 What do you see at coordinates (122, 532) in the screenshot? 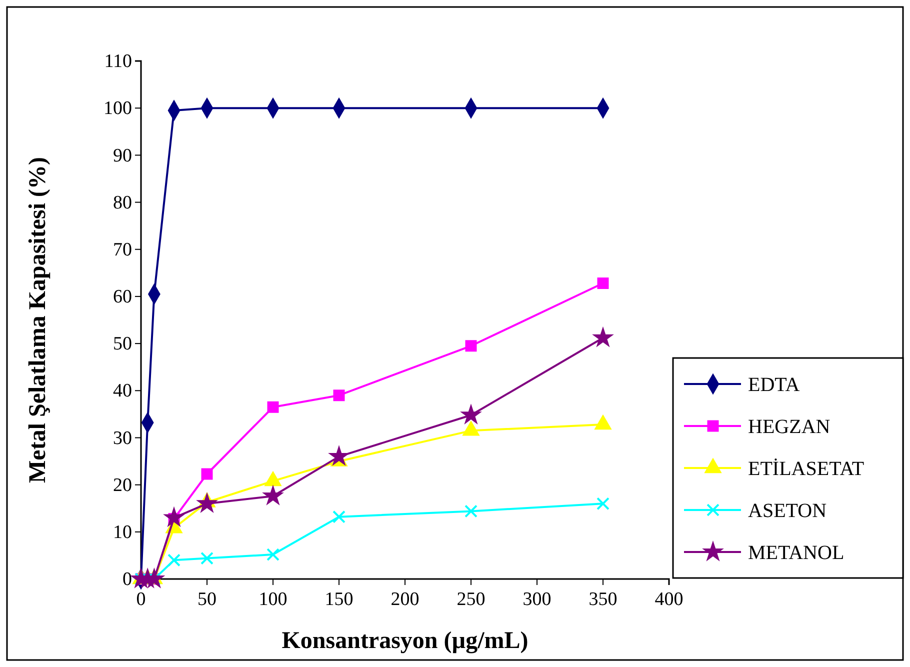
I see `y-tick-label: 10` at bounding box center [122, 532].